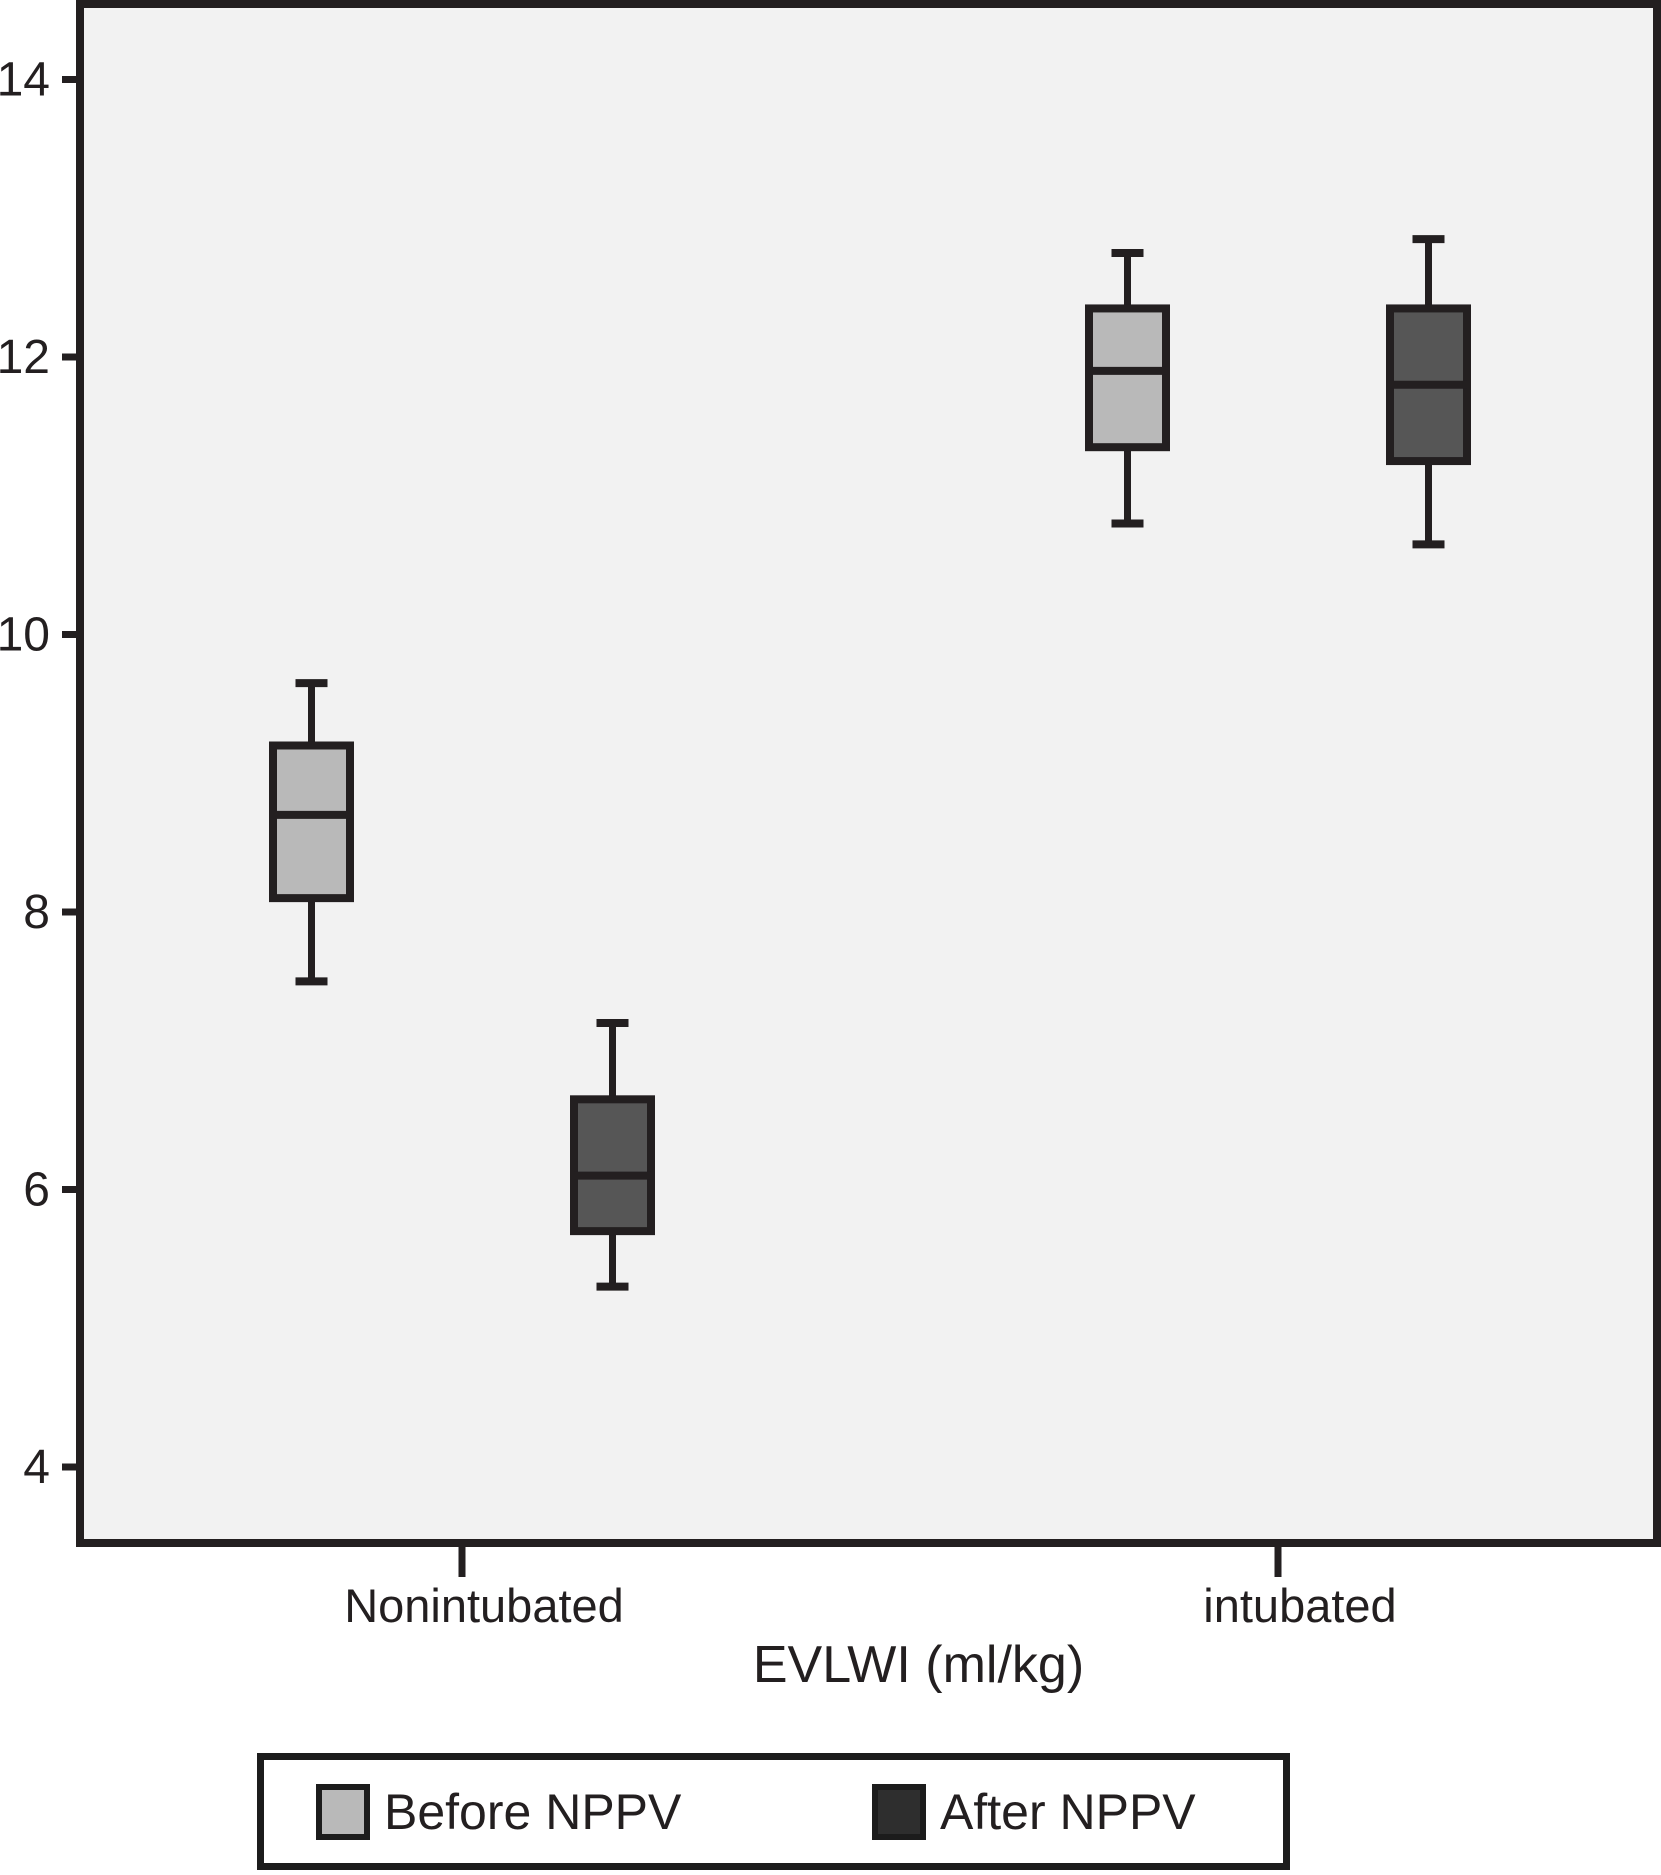 The height and width of the screenshot is (1875, 1661). I want to click on box-before-nppv-intubated, so click(1127, 388).